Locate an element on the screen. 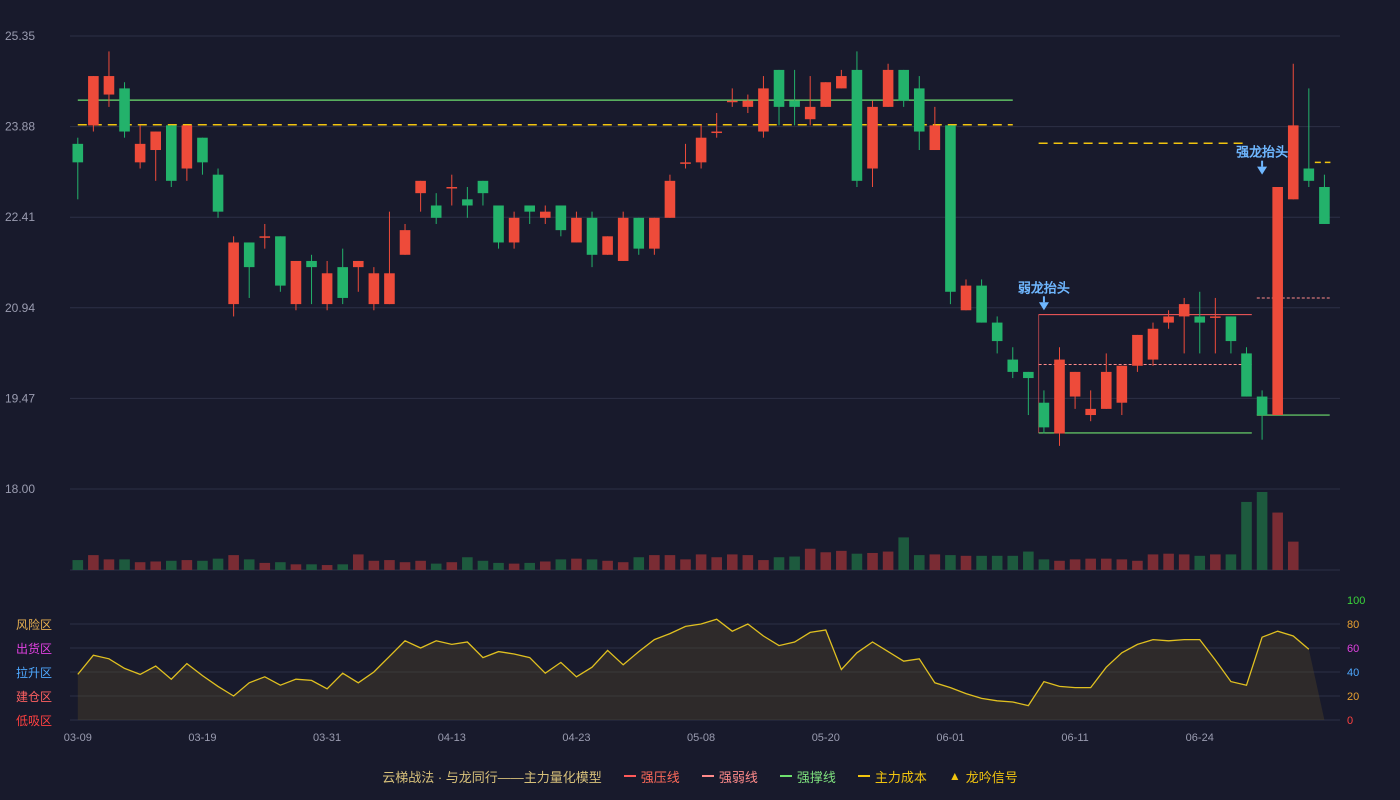 The height and width of the screenshot is (800, 1400). y-tick-label: 20.94 is located at coordinates (20, 308).